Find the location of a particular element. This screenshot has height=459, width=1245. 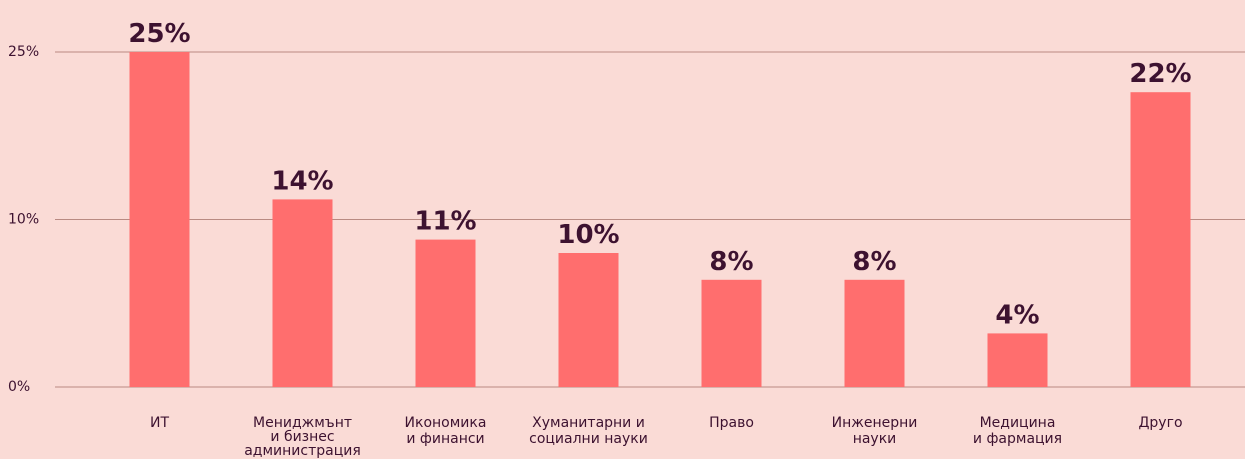

x-tick-label: Инженерни науки is located at coordinates (875, 431).